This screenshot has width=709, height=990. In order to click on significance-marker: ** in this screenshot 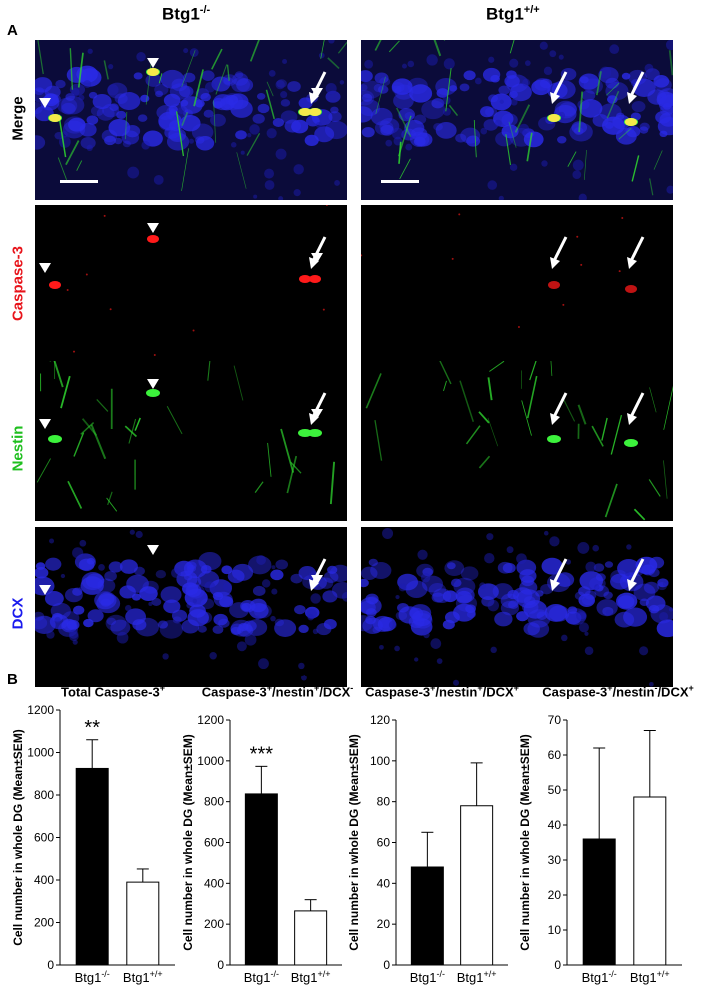, I will do `click(92, 728)`.